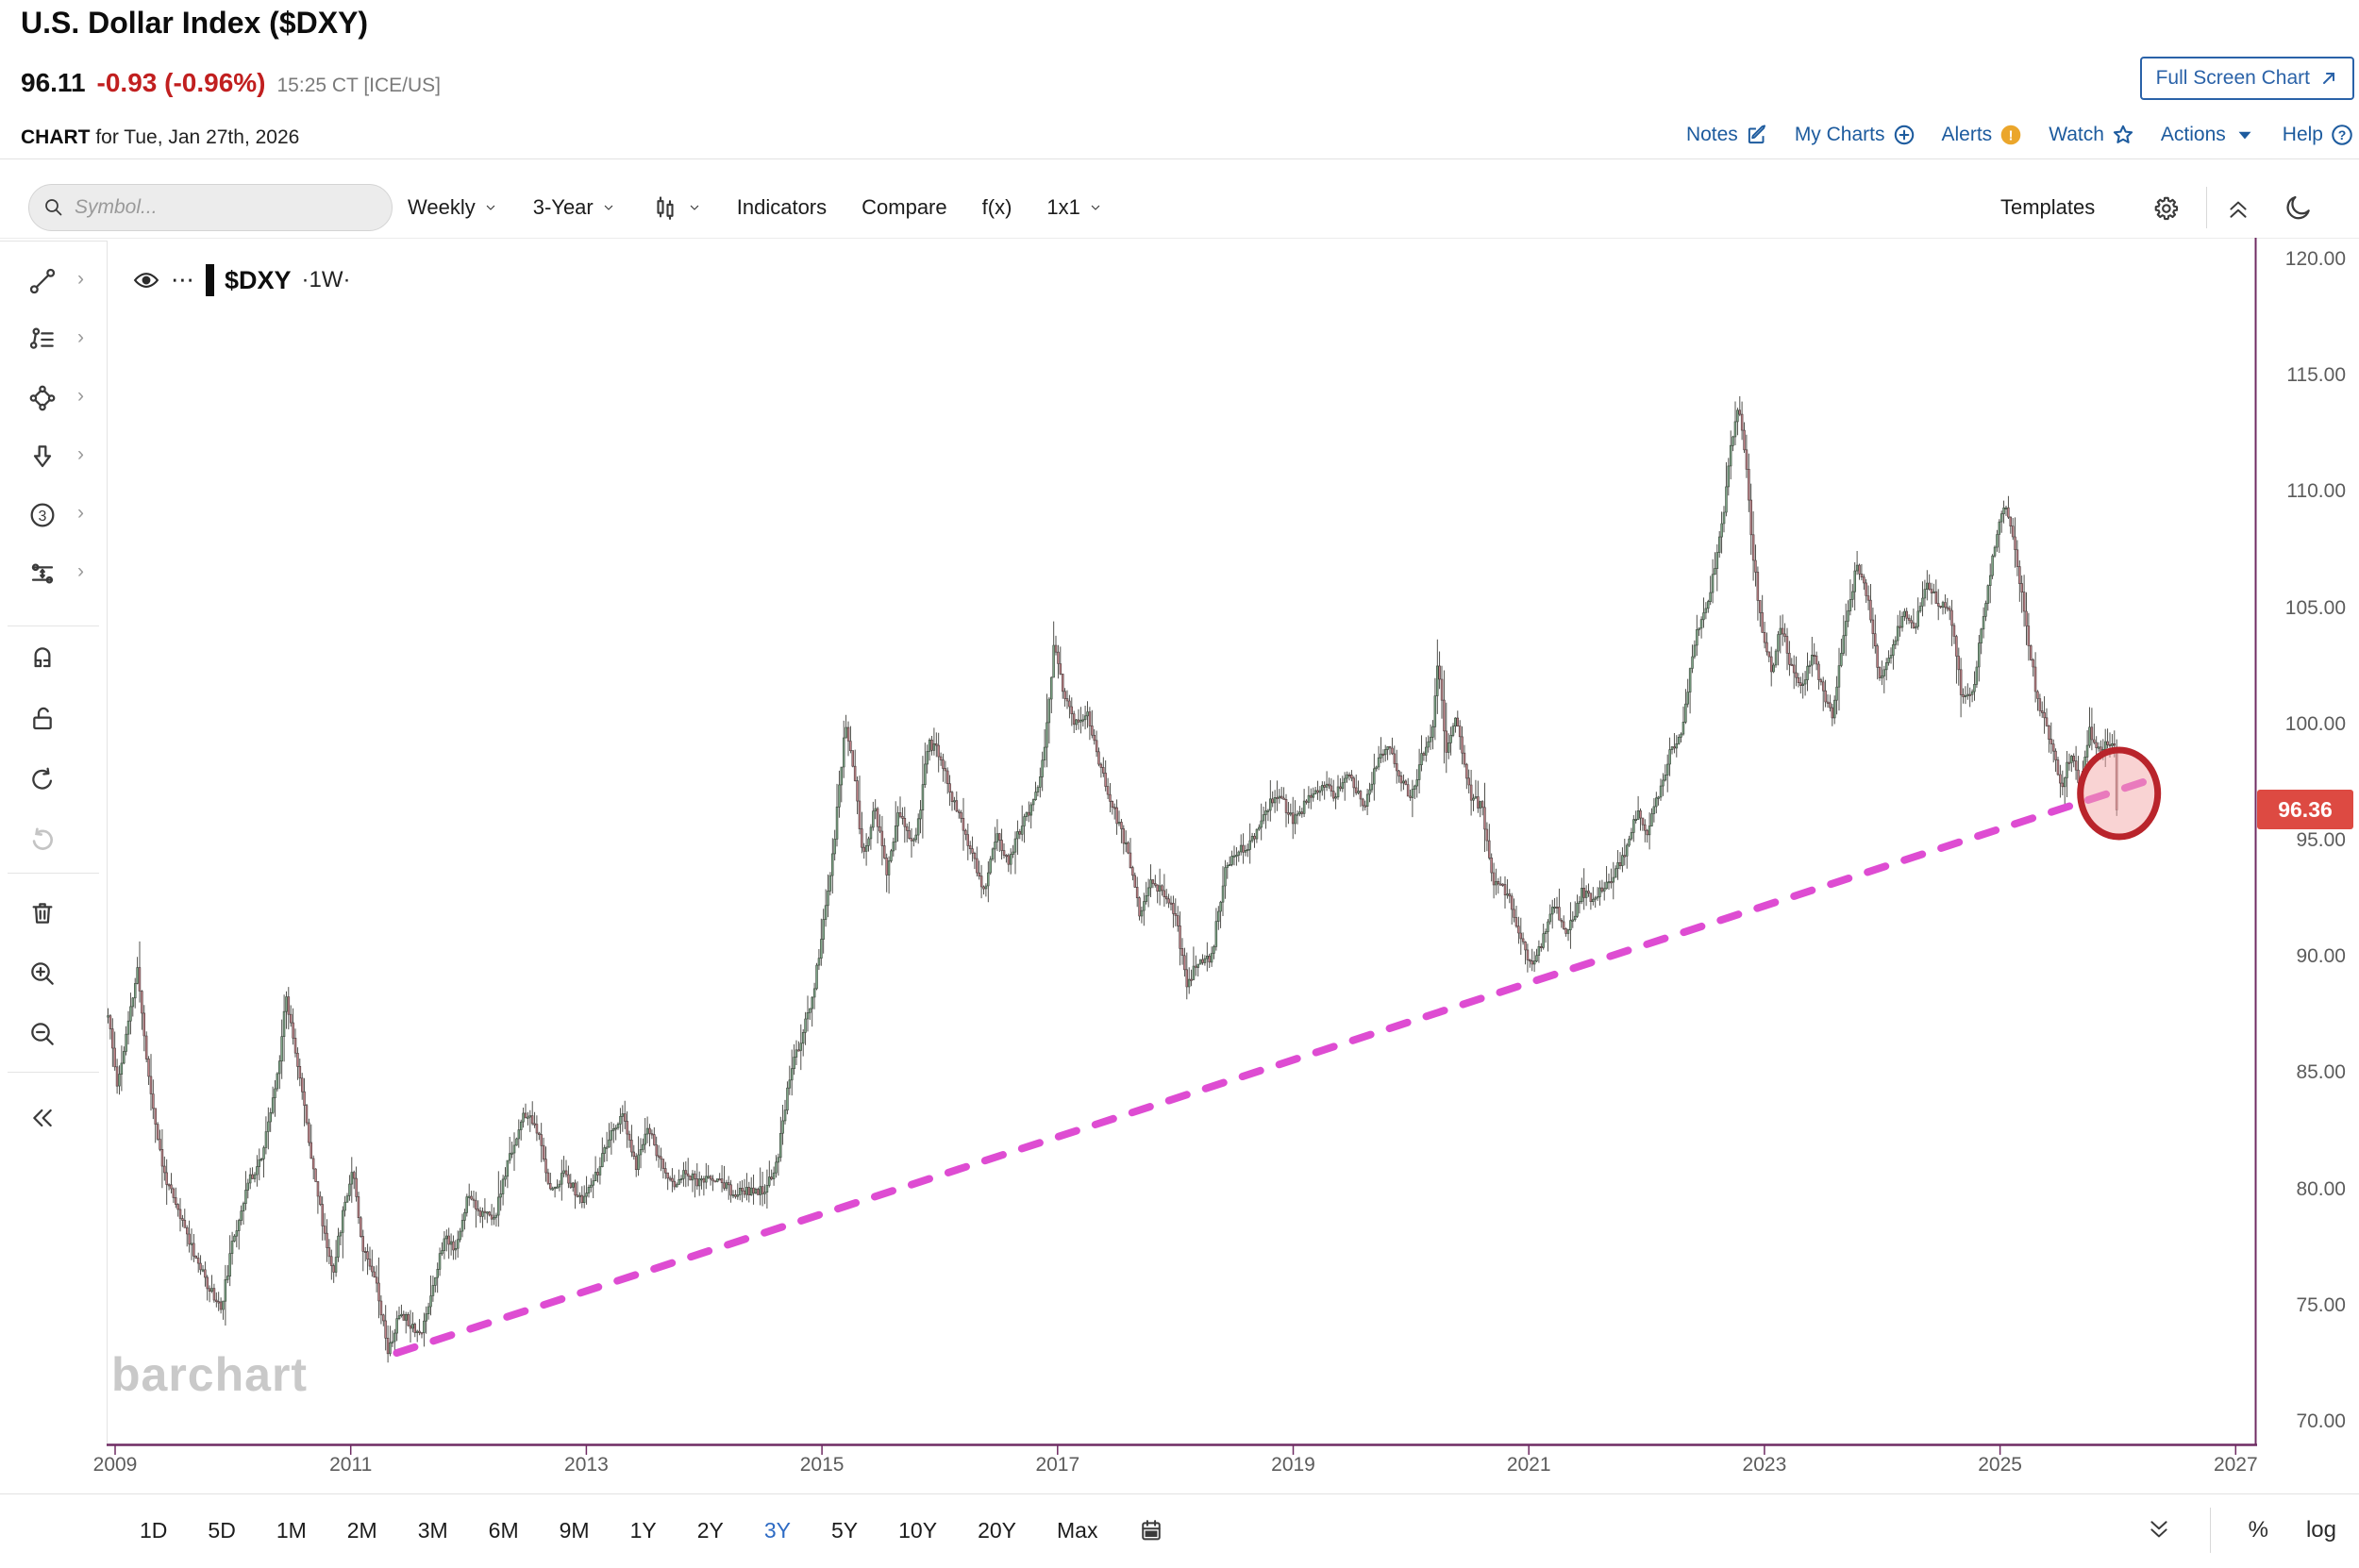 This screenshot has width=2359, height=1568. What do you see at coordinates (216, 207) in the screenshot?
I see `symbol-search-input` at bounding box center [216, 207].